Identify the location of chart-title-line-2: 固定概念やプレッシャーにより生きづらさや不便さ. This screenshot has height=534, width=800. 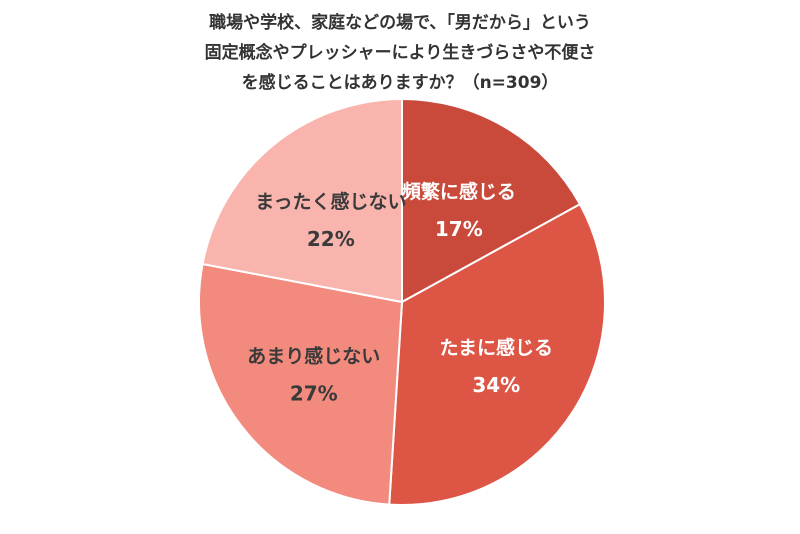
(400, 53).